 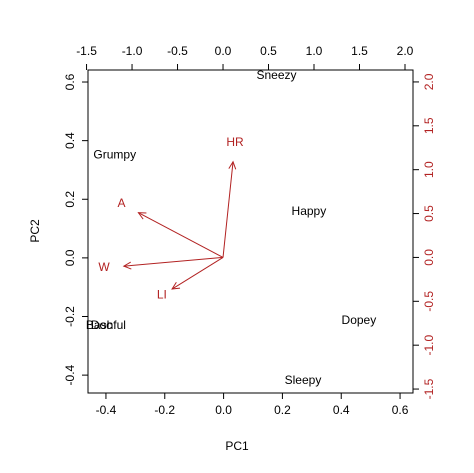 I want to click on arrow-label: HR, so click(x=235, y=142).